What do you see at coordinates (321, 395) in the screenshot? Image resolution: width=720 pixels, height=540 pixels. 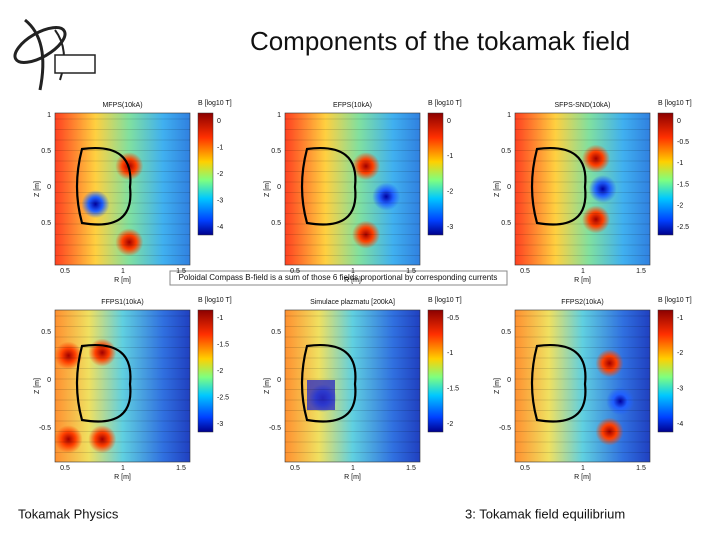 I see `plasma` at bounding box center [321, 395].